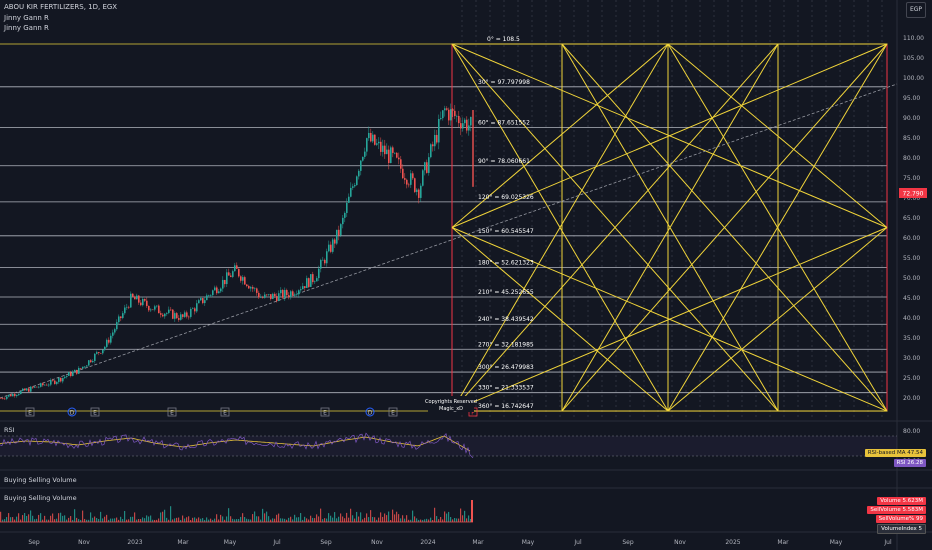 The width and height of the screenshot is (932, 550). What do you see at coordinates (506, 319) in the screenshot?
I see `gann-level-label-8: 240° = 38.439542` at bounding box center [506, 319].